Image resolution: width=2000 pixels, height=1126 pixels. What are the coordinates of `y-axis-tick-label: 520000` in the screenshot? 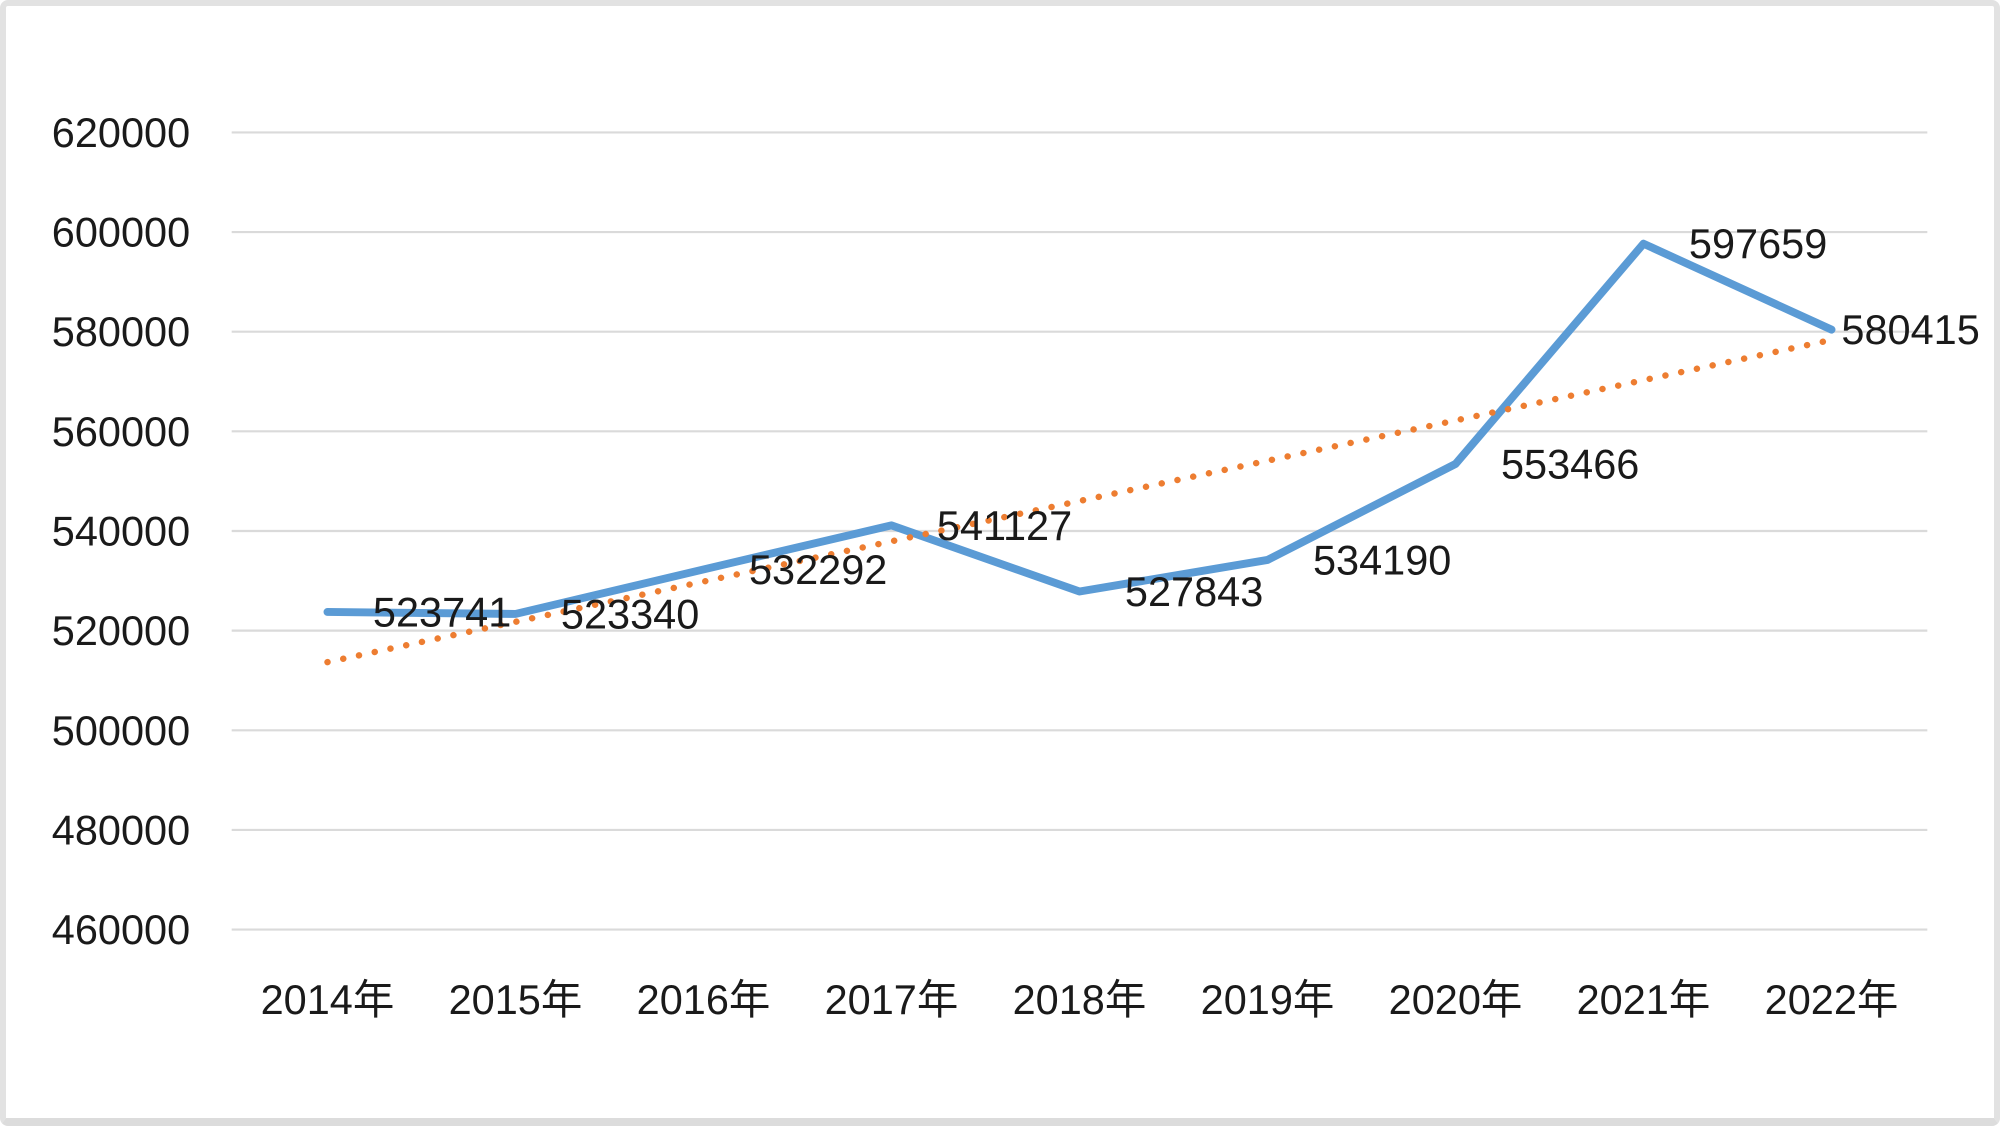 It's located at (121, 630).